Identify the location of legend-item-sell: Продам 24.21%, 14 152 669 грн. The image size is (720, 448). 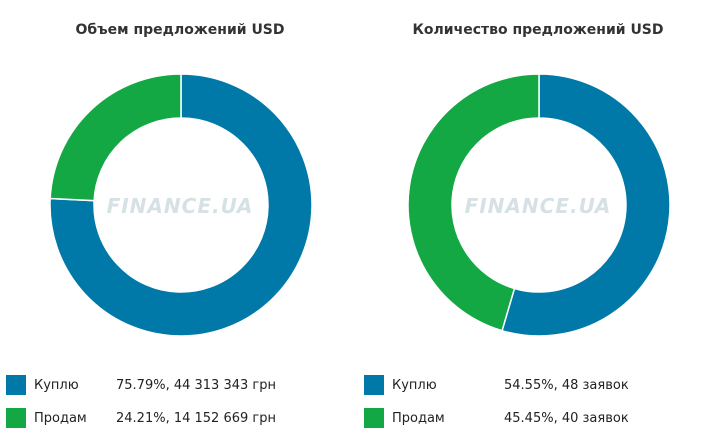
(180, 417).